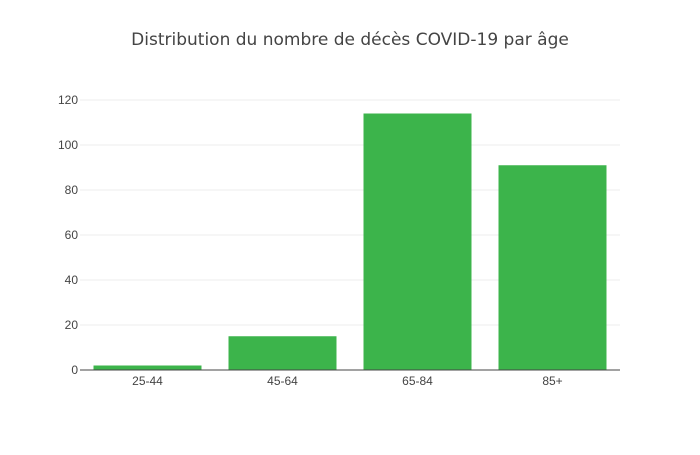  What do you see at coordinates (72, 235) in the screenshot?
I see `y-tick-label: 60` at bounding box center [72, 235].